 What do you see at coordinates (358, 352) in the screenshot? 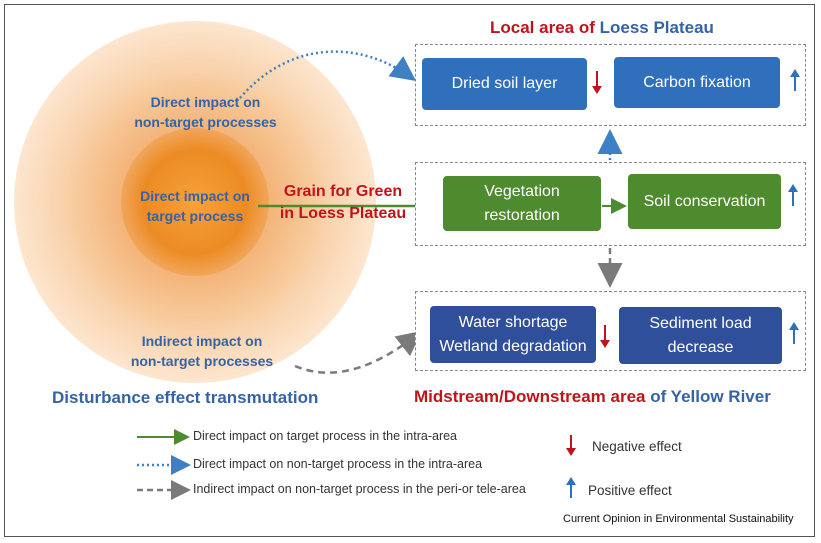
I see `dashed-arrow-to-downstream` at bounding box center [358, 352].